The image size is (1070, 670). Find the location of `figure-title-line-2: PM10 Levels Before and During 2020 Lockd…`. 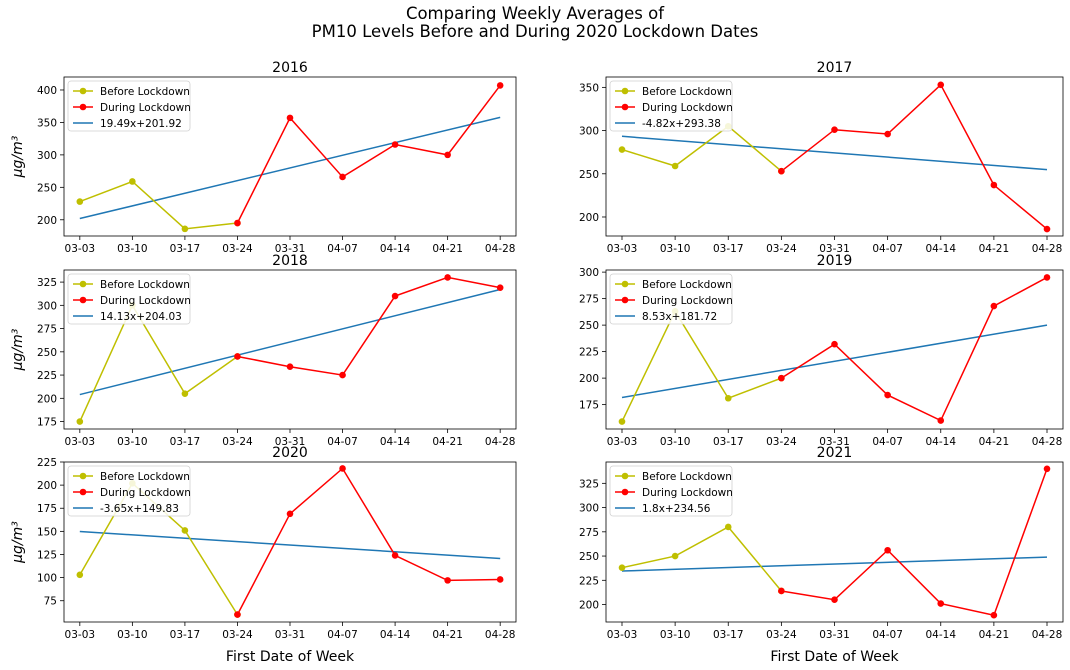

figure-title-line-2: PM10 Levels Before and During 2020 Lockd… is located at coordinates (535, 31).